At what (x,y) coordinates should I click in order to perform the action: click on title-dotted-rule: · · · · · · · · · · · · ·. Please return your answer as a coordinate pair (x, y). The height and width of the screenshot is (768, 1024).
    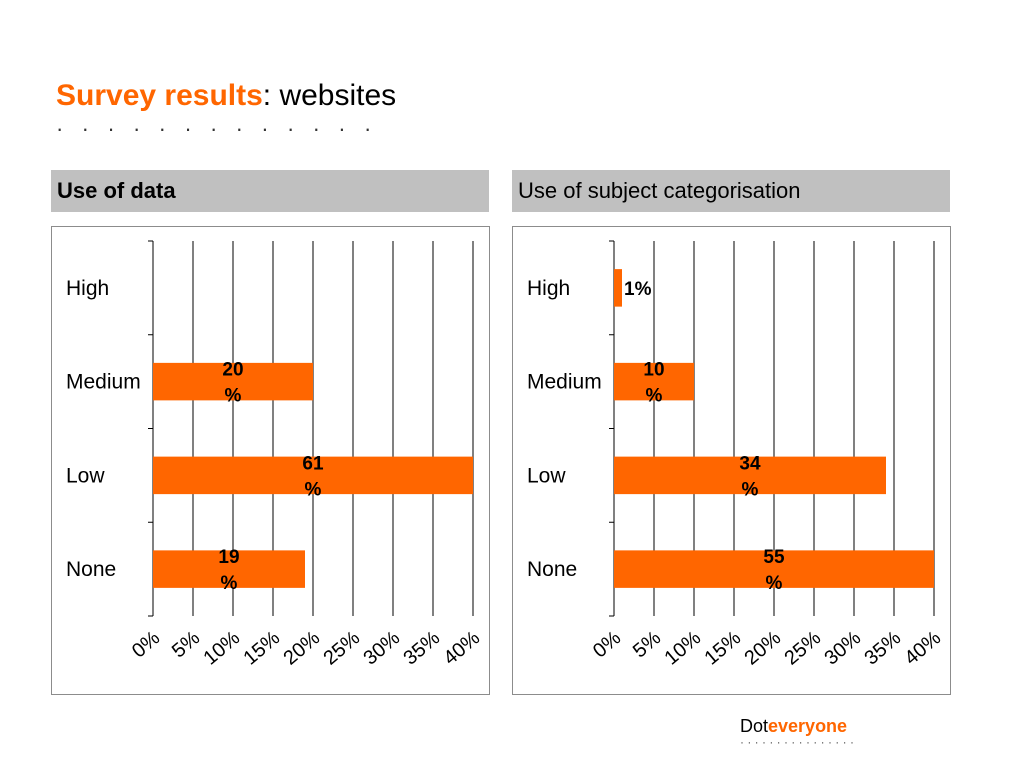
    Looking at the image, I should click on (214, 128).